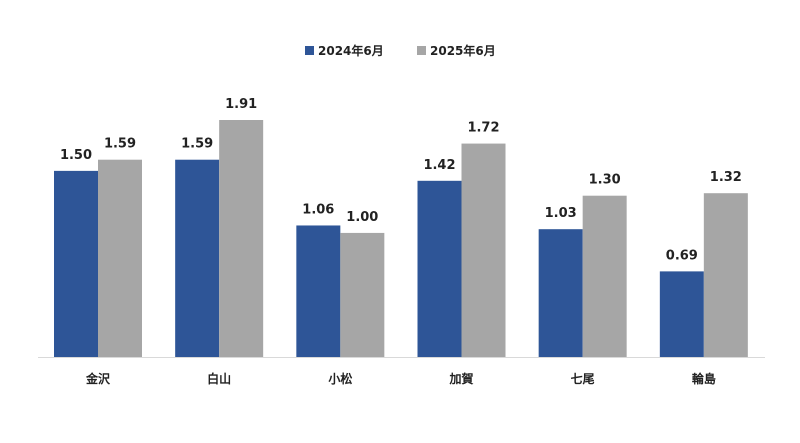 Image resolution: width=800 pixels, height=443 pixels. What do you see at coordinates (98, 378) in the screenshot?
I see `category-label-0: 金沢` at bounding box center [98, 378].